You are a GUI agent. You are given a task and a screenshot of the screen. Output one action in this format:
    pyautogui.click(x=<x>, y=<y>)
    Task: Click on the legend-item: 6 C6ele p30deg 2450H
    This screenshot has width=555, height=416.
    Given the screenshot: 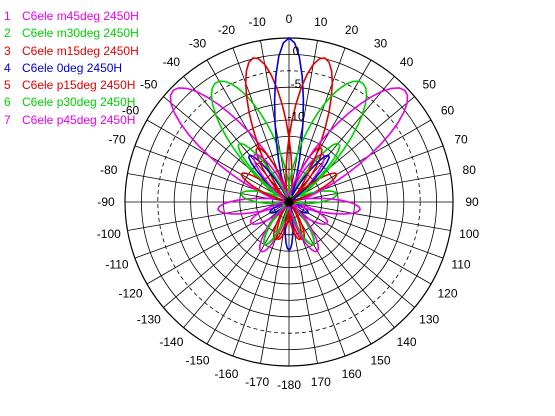 What is the action you would take?
    pyautogui.click(x=71, y=102)
    